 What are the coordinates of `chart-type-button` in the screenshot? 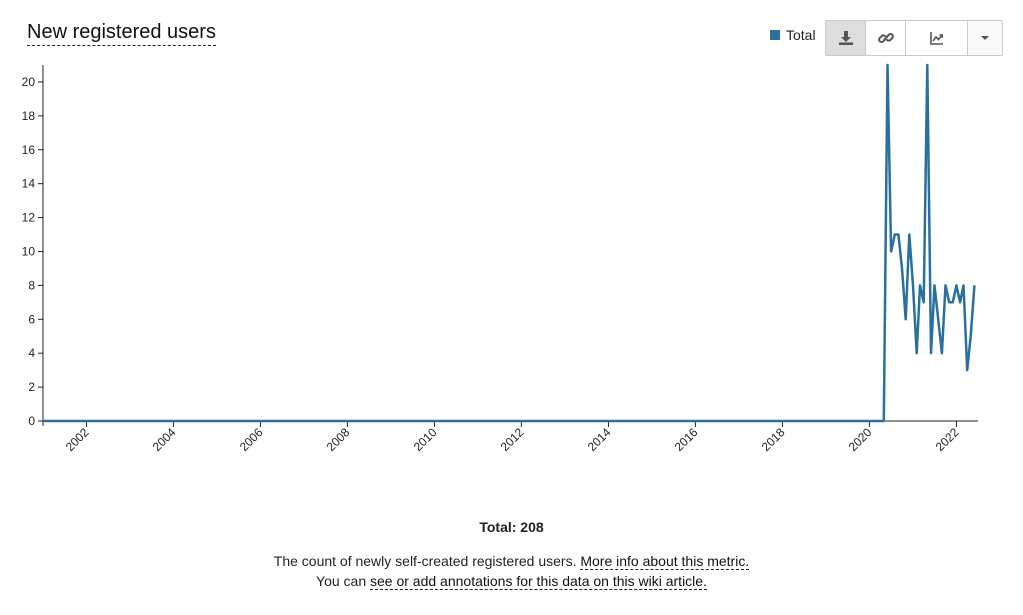 It's located at (937, 38).